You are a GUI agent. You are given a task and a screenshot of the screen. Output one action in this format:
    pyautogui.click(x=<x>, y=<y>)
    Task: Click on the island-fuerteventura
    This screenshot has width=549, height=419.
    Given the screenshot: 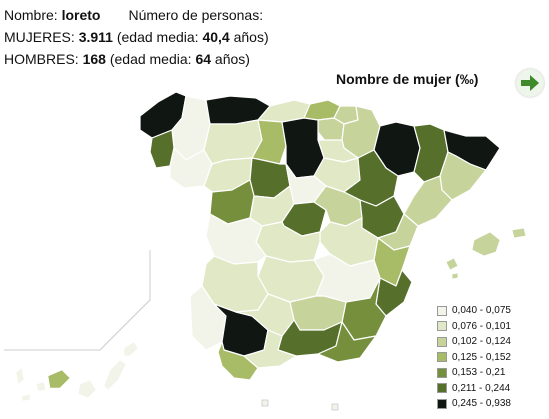 What is the action you would take?
    pyautogui.click(x=115, y=375)
    